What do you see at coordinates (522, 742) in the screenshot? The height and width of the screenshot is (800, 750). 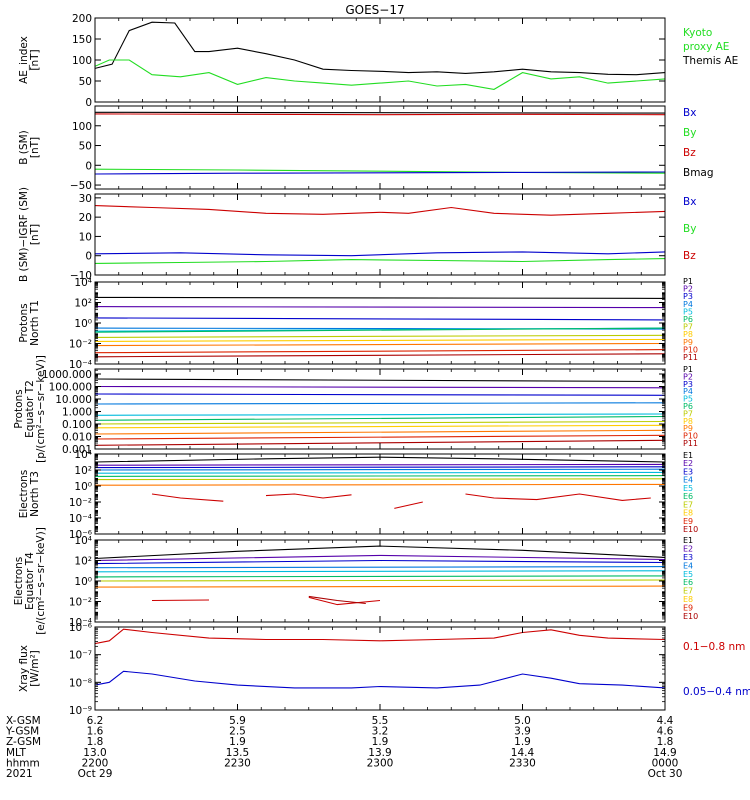 I see `time-axis-value: 1.9` at bounding box center [522, 742].